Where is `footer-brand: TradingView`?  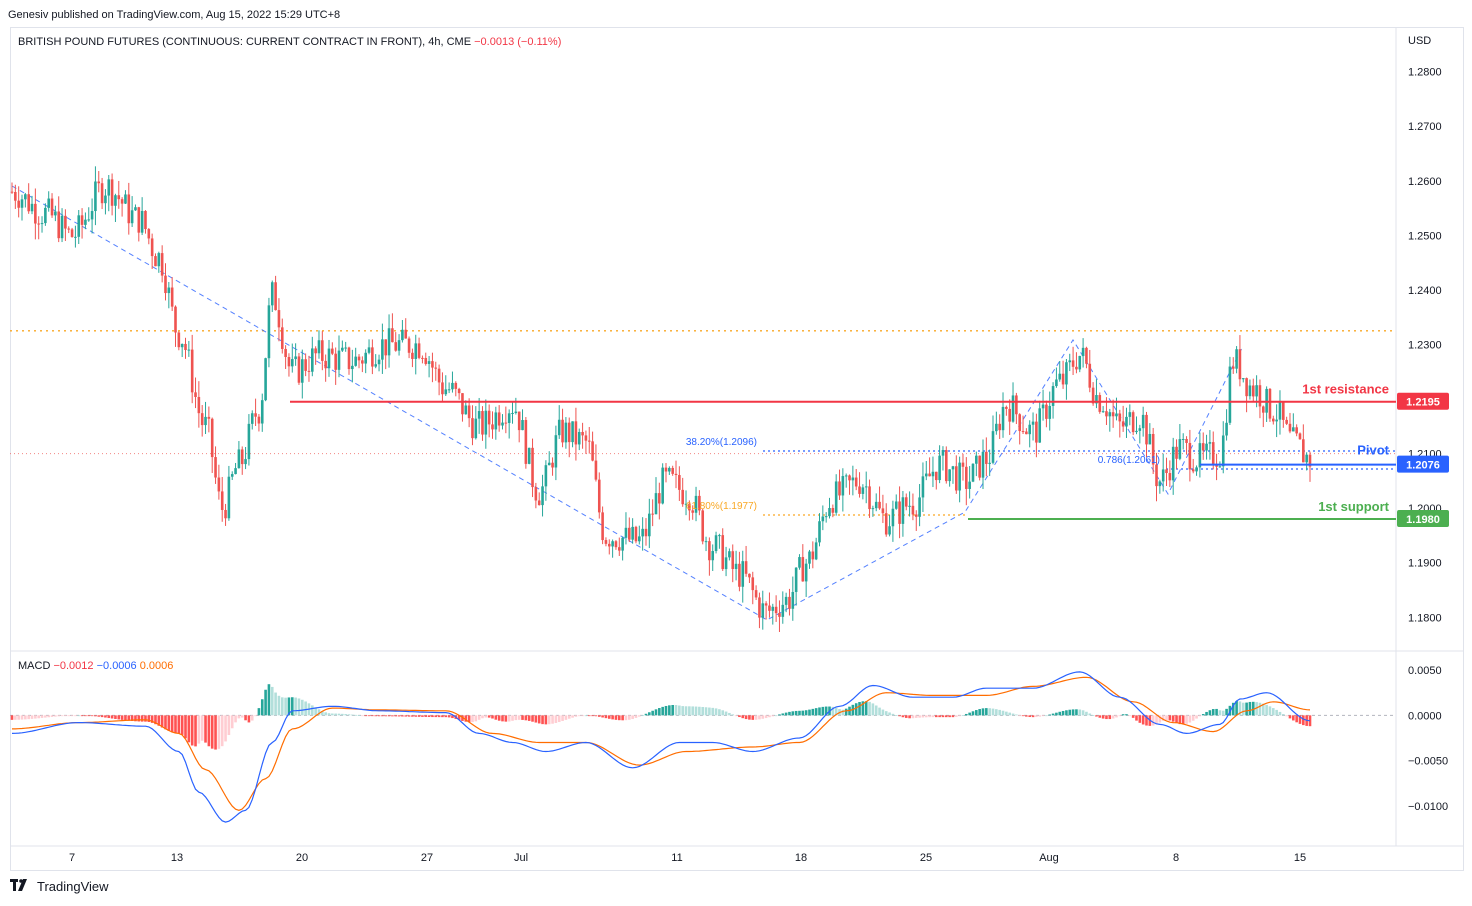
footer-brand: TradingView is located at coordinates (59, 886).